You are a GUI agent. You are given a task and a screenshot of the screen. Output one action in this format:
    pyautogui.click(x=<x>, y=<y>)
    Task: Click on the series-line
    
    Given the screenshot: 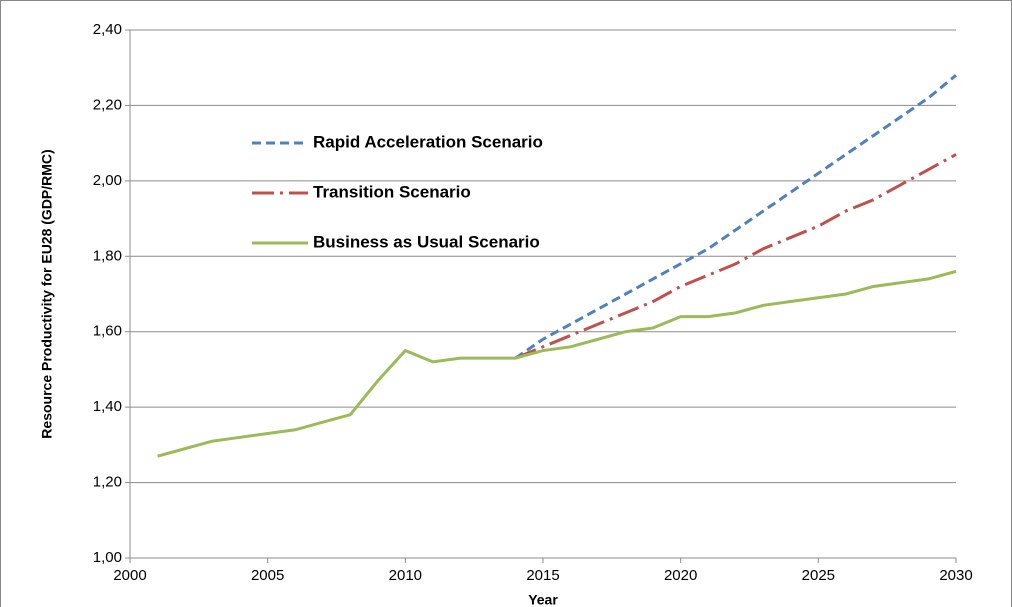 What is the action you would take?
    pyautogui.click(x=735, y=256)
    